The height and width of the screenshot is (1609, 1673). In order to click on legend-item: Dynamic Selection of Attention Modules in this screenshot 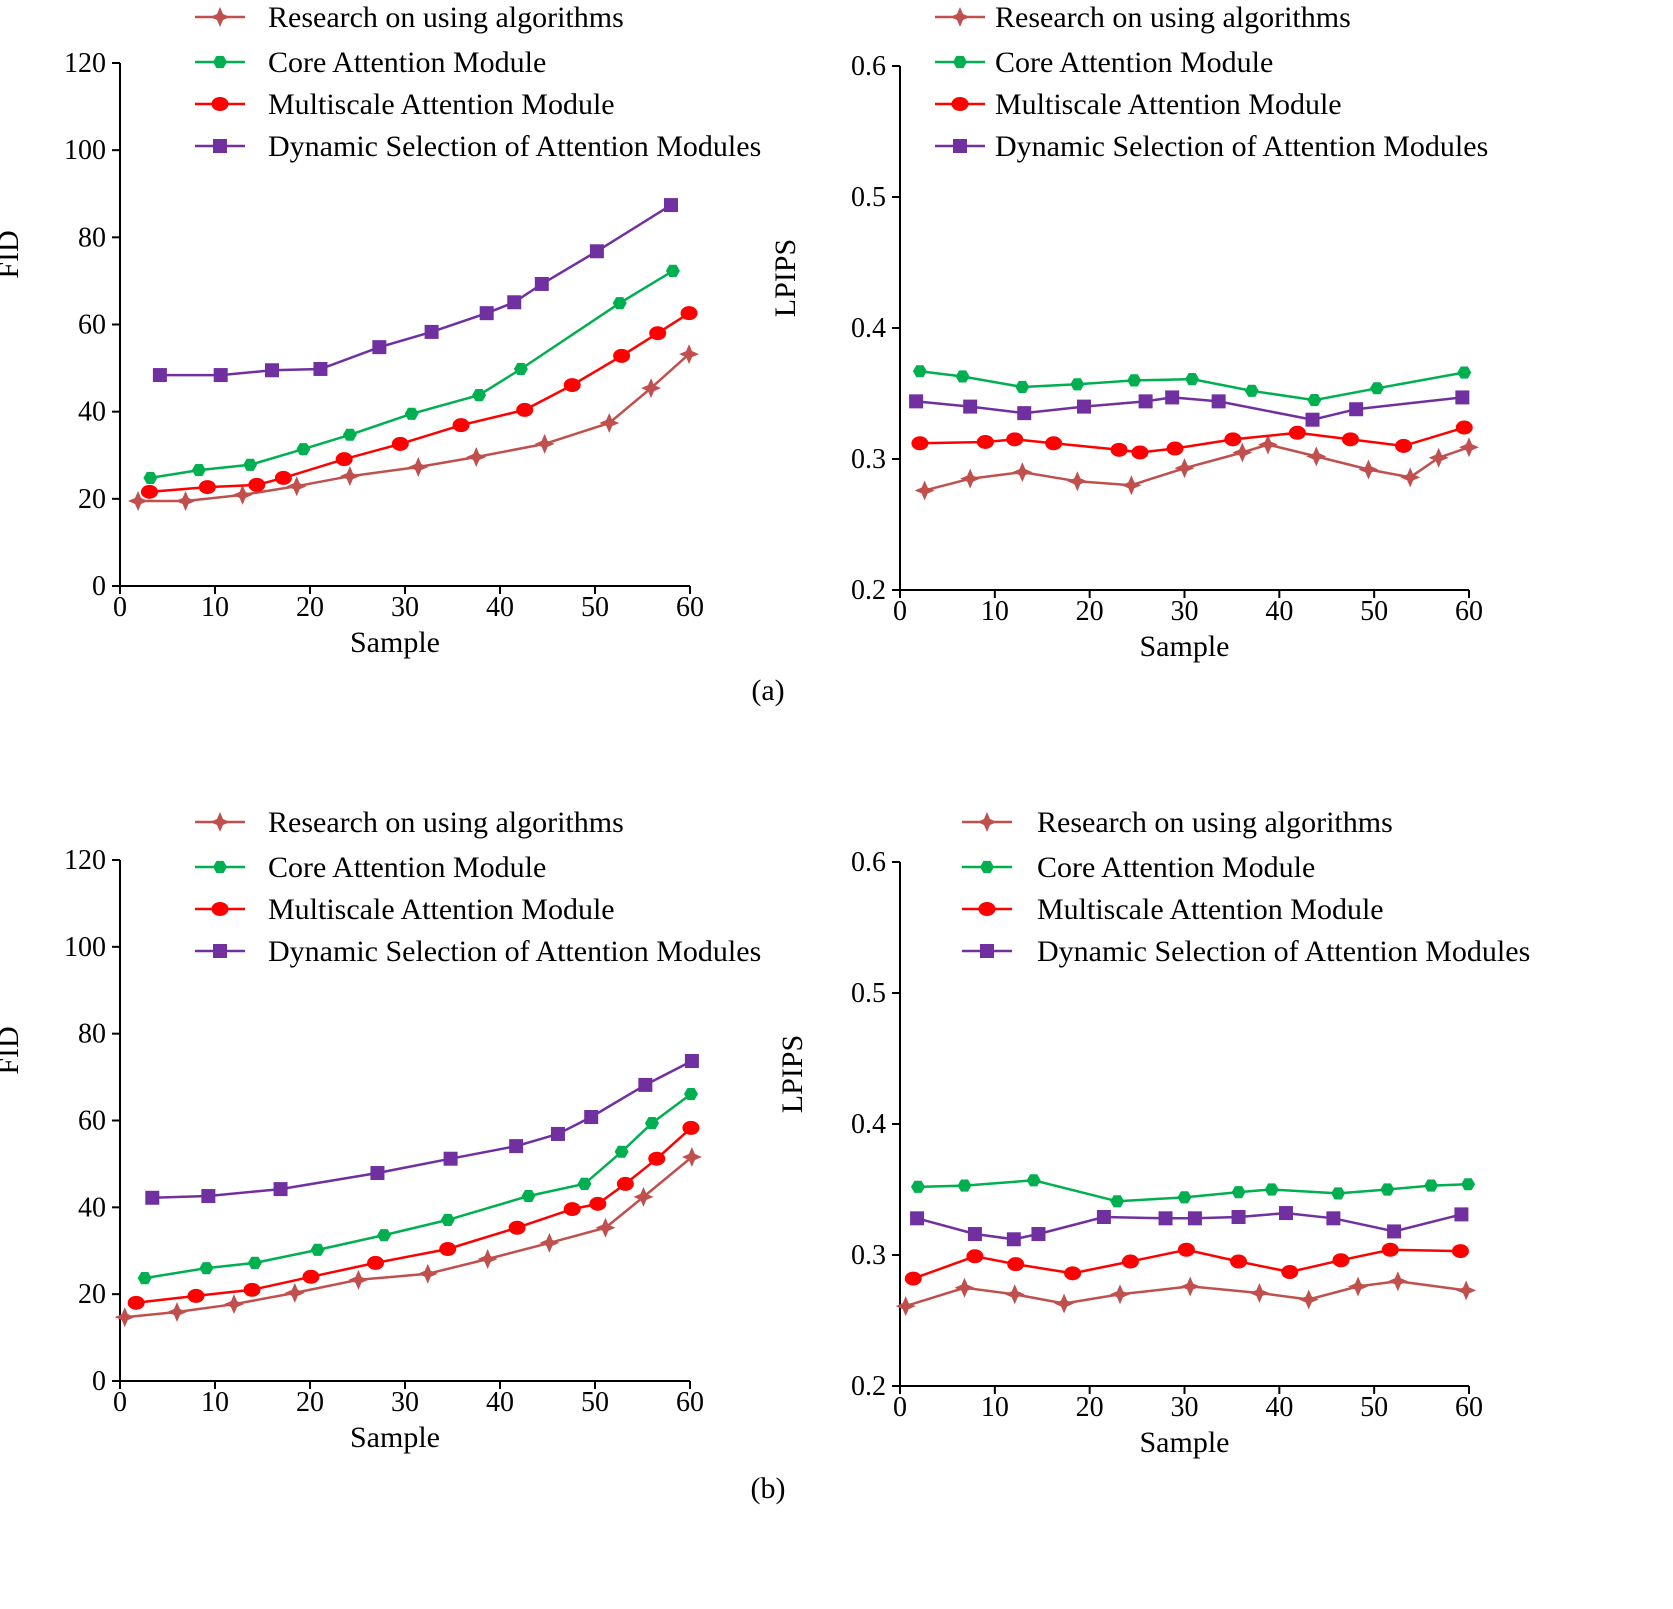, I will do `click(1211, 146)`.